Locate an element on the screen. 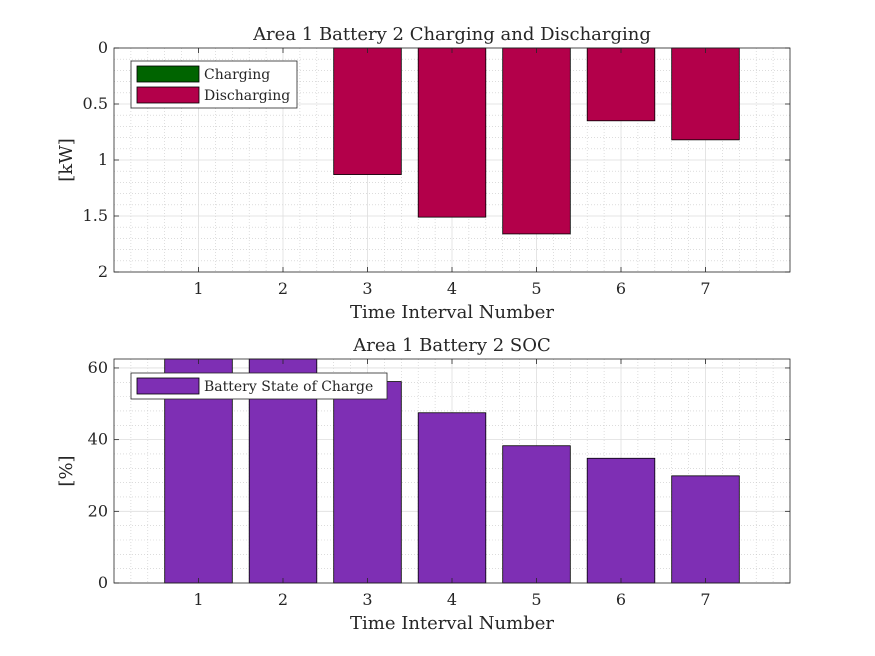  y-tick-label: 2 is located at coordinates (103, 271).